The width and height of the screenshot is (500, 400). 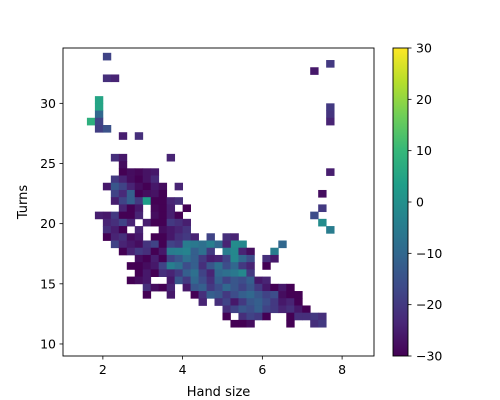 What do you see at coordinates (48, 283) in the screenshot?
I see `y-tick-label: 15` at bounding box center [48, 283].